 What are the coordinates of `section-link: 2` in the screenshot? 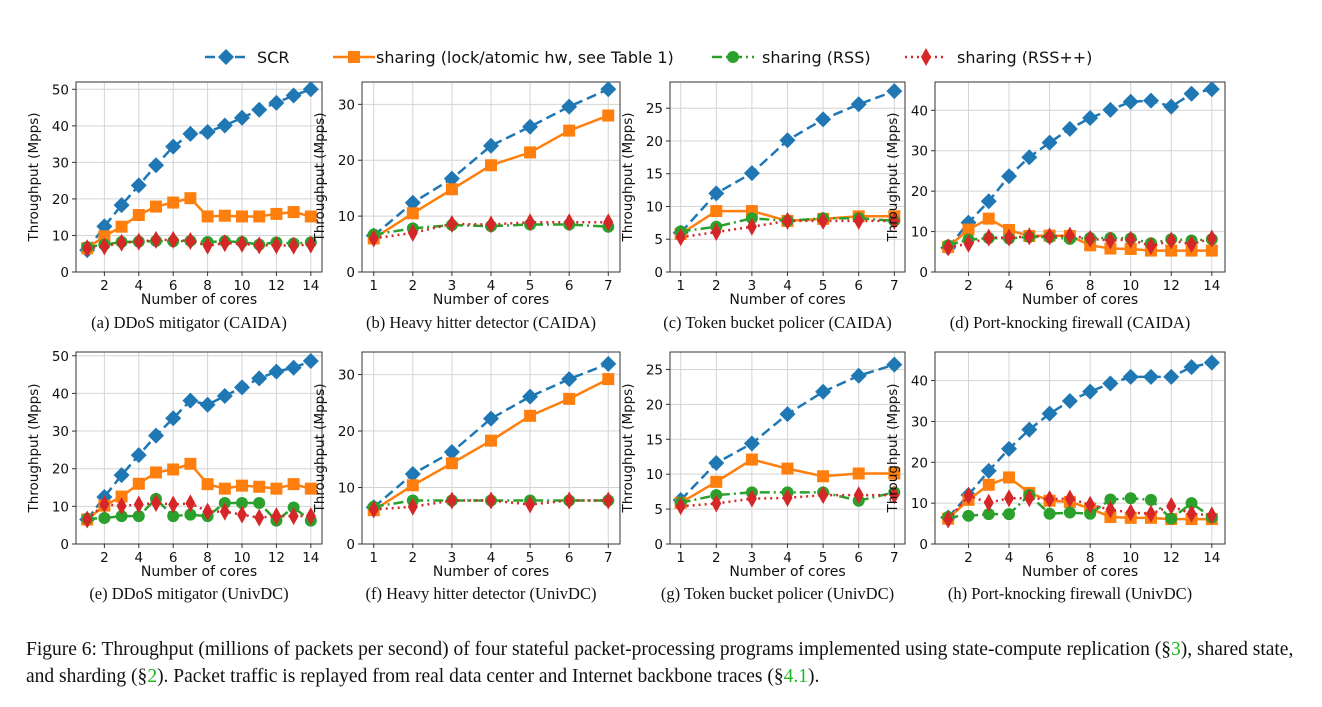 It's located at (152, 676).